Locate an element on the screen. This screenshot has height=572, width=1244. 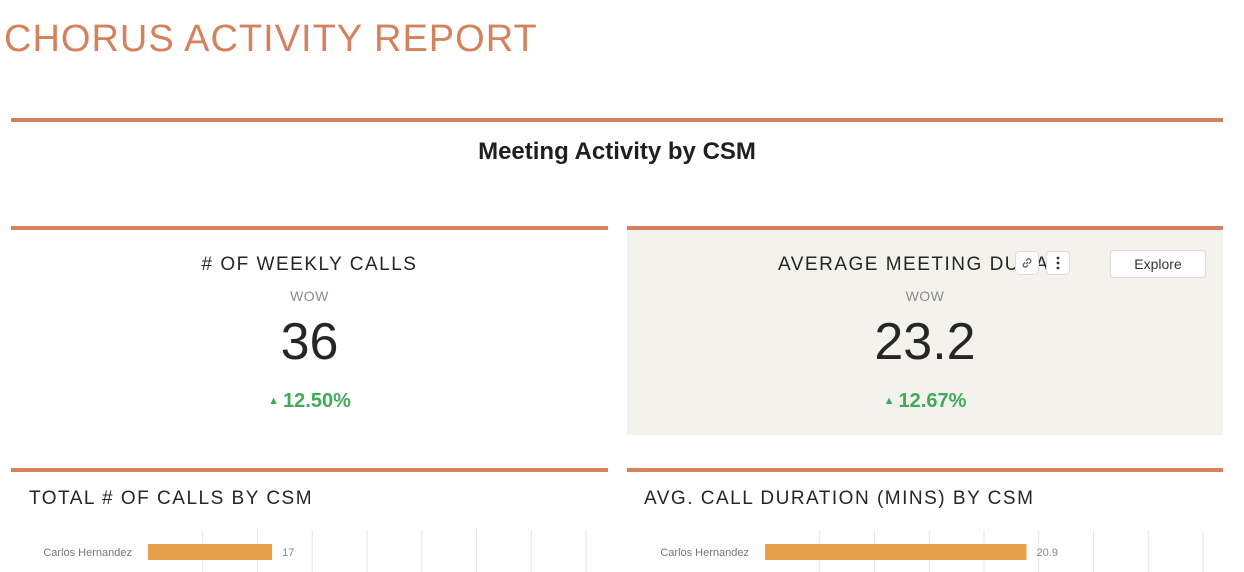
link-button is located at coordinates (1027, 263).